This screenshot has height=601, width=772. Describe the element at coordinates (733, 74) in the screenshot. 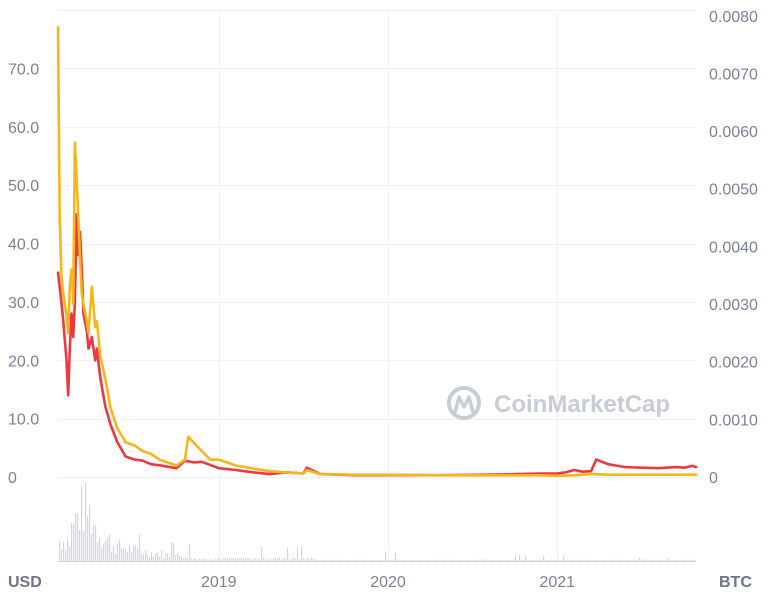

I see `right-tick-label: 0.0070` at that location.